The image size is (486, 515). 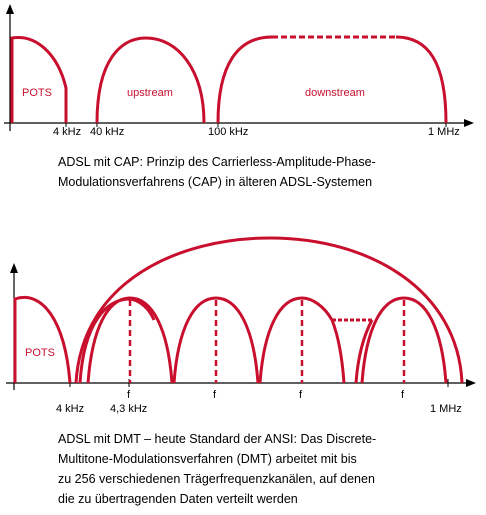 What do you see at coordinates (42, 340) in the screenshot?
I see `dmt-pots-band` at bounding box center [42, 340].